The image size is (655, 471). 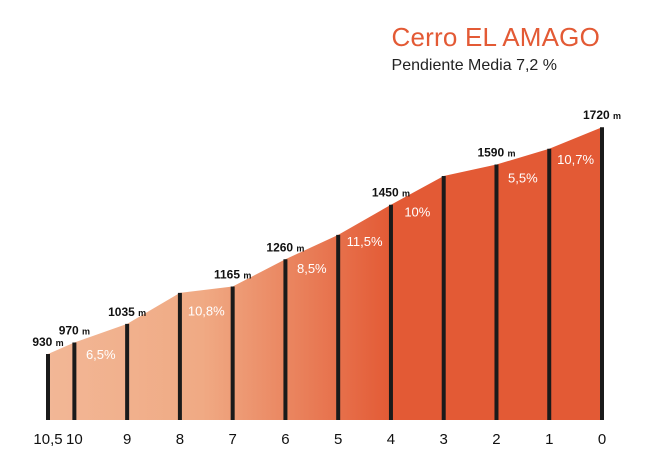 What do you see at coordinates (312, 268) in the screenshot?
I see `grade-label: 8,5%` at bounding box center [312, 268].